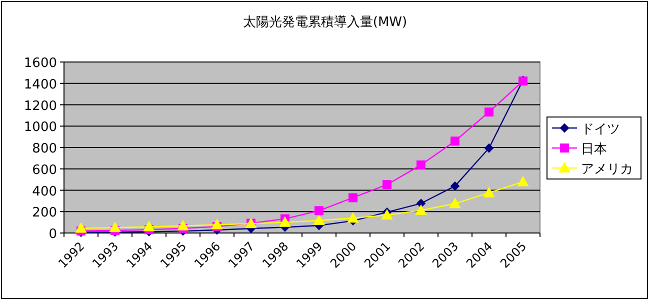  What do you see at coordinates (600, 129) in the screenshot?
I see `legend-label: ドイツ` at bounding box center [600, 129].